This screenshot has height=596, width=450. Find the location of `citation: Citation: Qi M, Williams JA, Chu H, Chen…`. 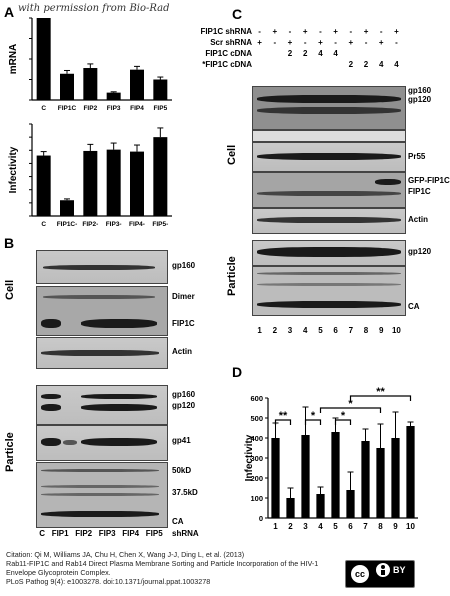

citation: Citation: Qi M, Williams JA, Chu H, Chen… is located at coordinates (171, 568).